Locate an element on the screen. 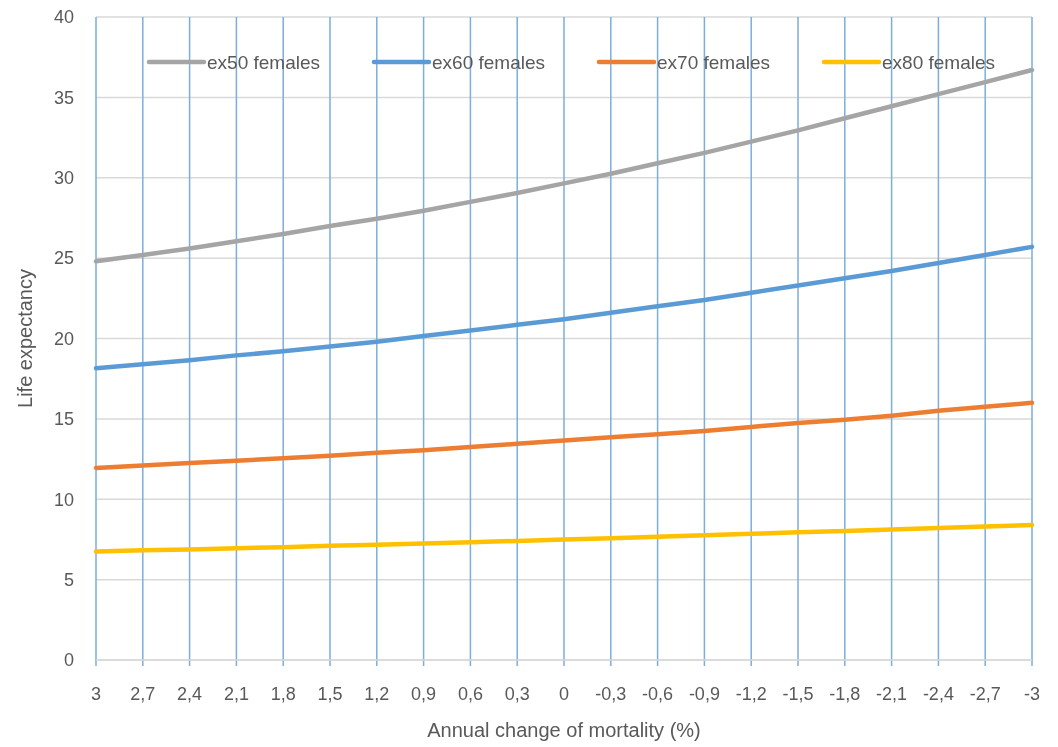  x-tick-label: 2,4 is located at coordinates (190, 694).